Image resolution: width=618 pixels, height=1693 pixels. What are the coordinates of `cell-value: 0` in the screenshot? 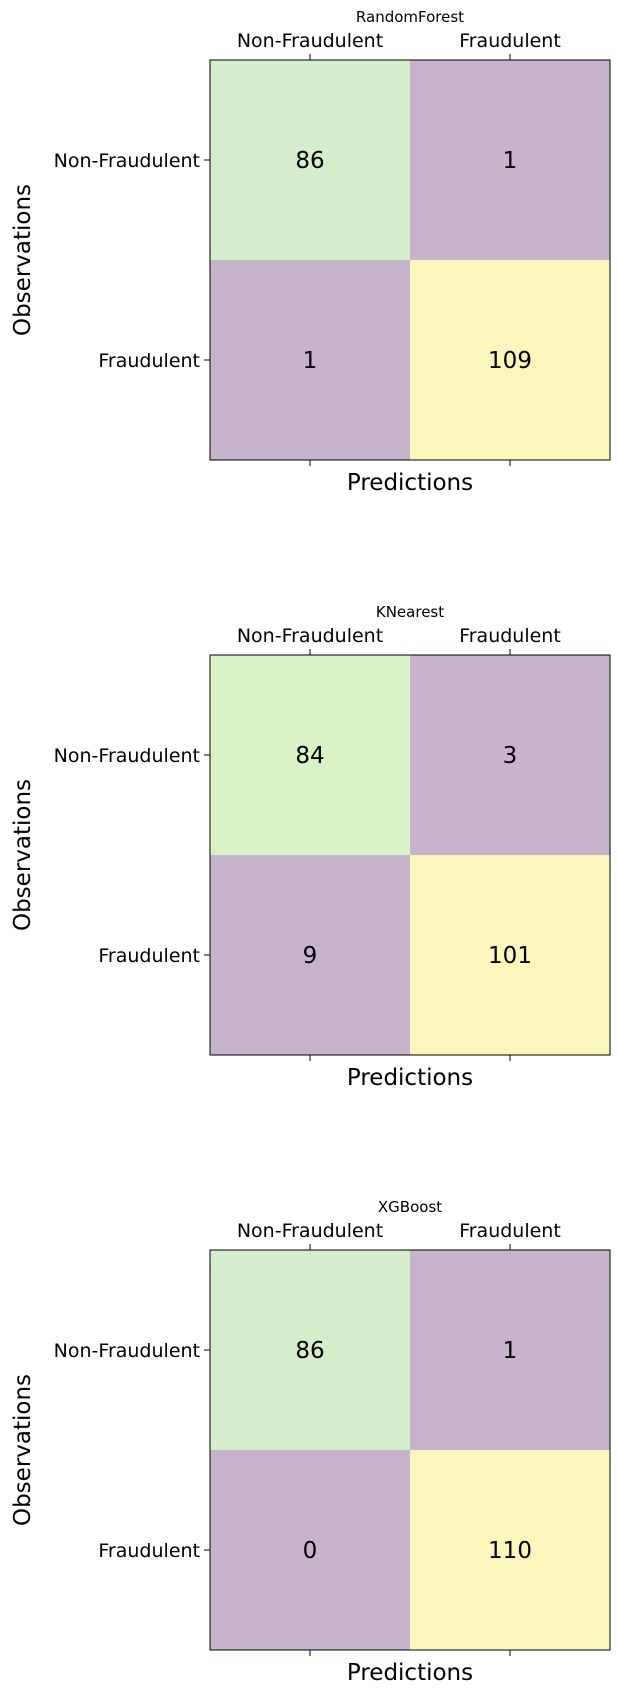 It's located at (310, 1551).